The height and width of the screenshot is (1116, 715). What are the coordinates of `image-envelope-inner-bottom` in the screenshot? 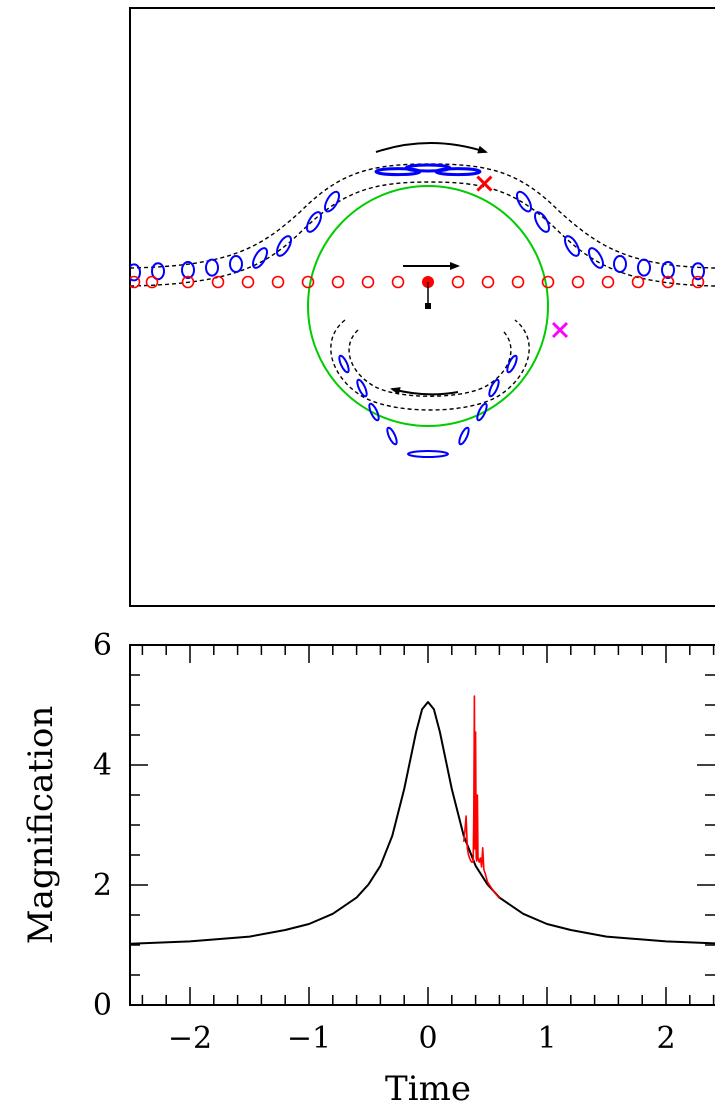 It's located at (430, 363).